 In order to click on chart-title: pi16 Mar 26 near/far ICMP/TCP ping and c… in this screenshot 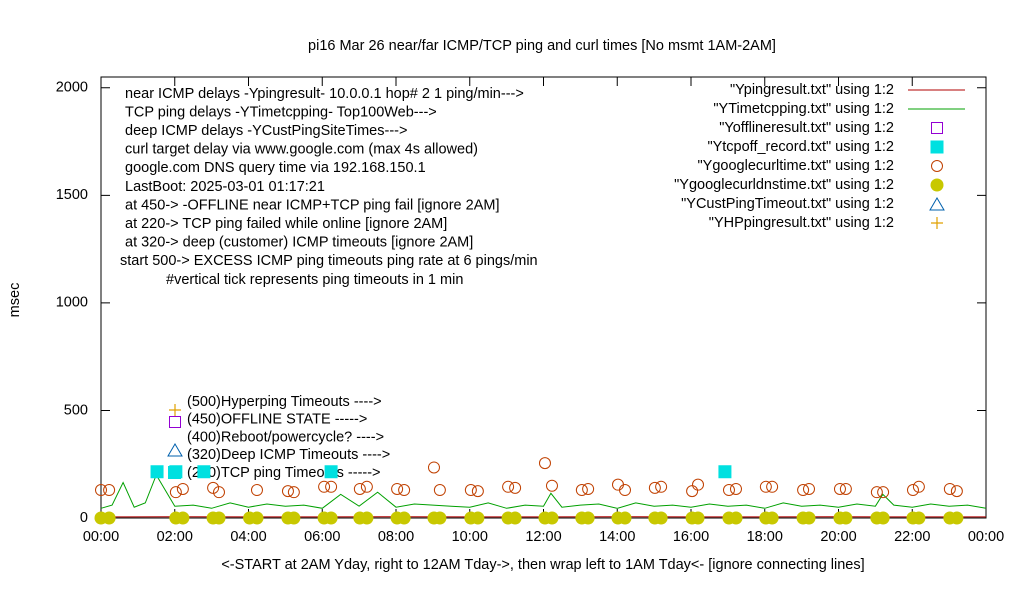, I will do `click(542, 46)`.